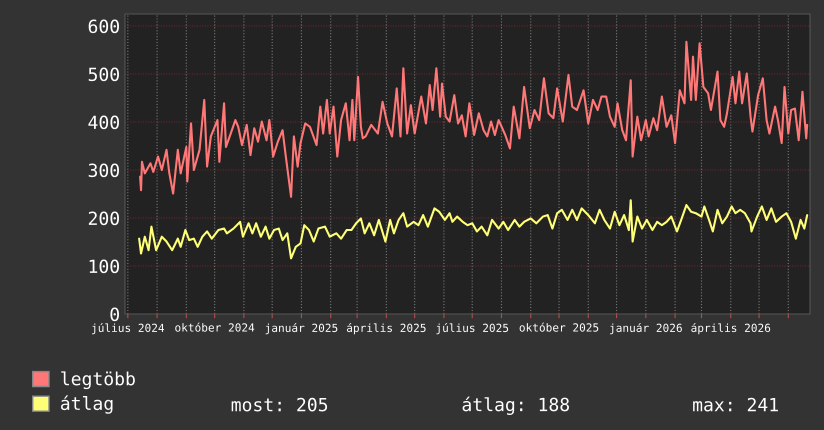 The height and width of the screenshot is (430, 824). I want to click on x-tick-label: április 2026, so click(730, 328).